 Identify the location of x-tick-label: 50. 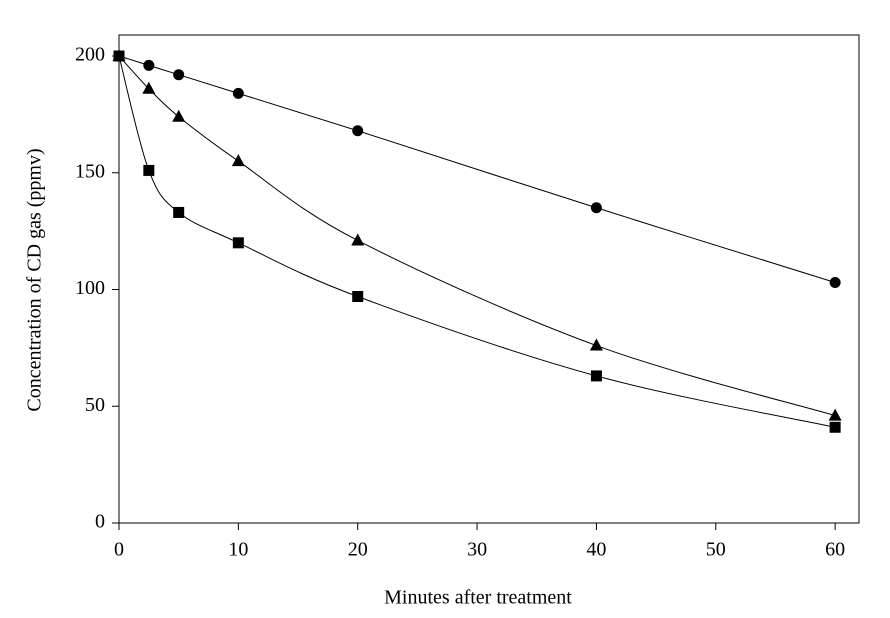
(716, 550).